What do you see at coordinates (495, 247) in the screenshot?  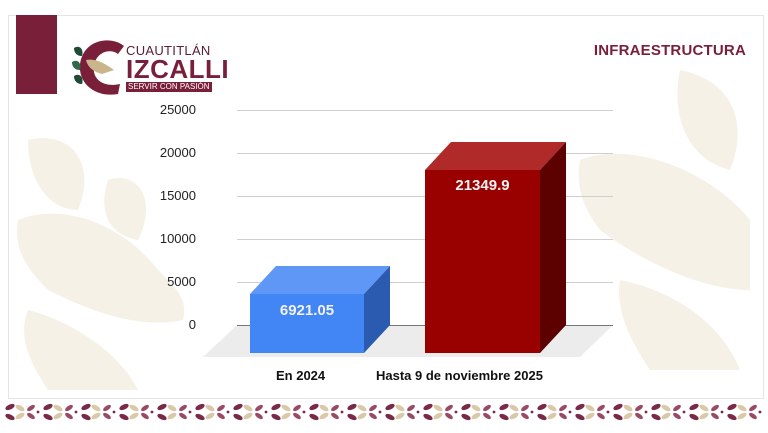 I see `bar-2025` at bounding box center [495, 247].